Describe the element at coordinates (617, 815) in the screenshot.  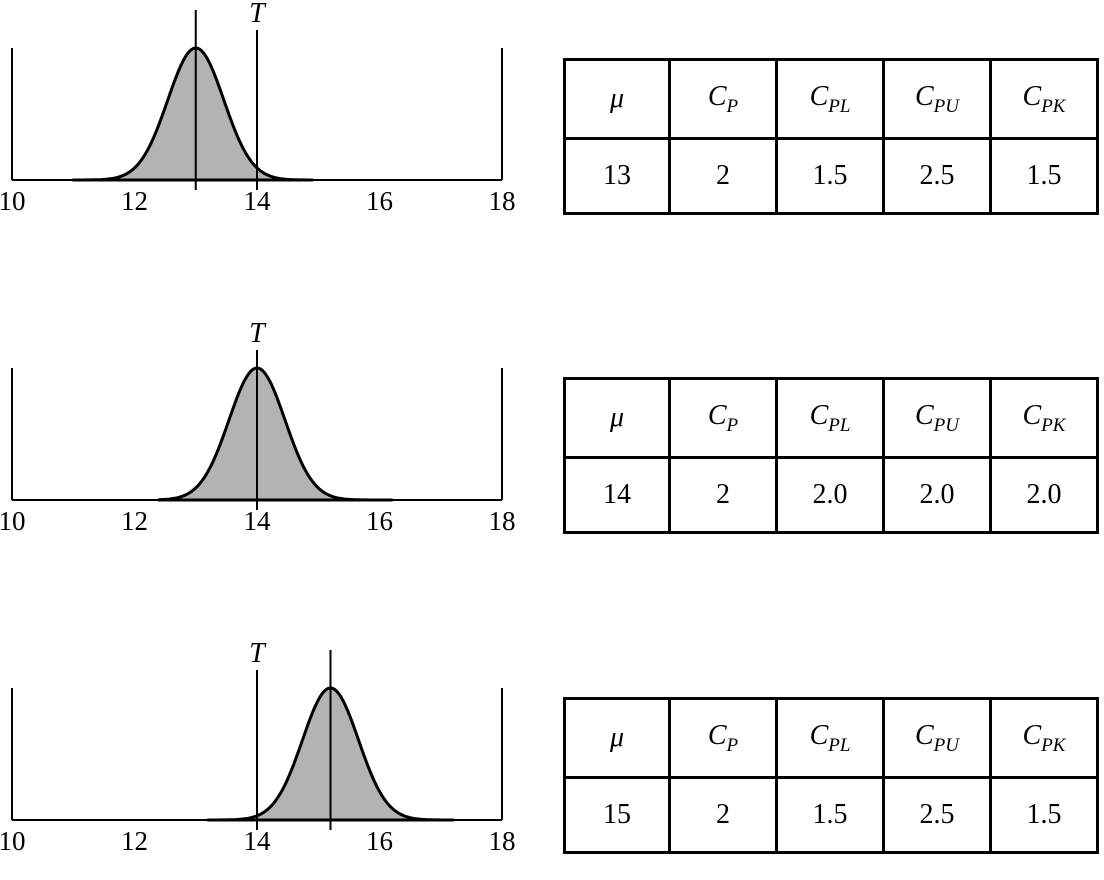
I see `value-mu: 15` at that location.